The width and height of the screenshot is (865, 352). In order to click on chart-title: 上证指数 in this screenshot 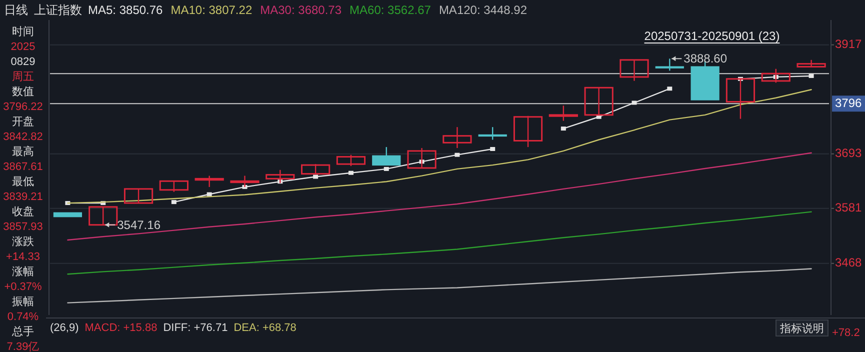, I will do `click(58, 10)`.